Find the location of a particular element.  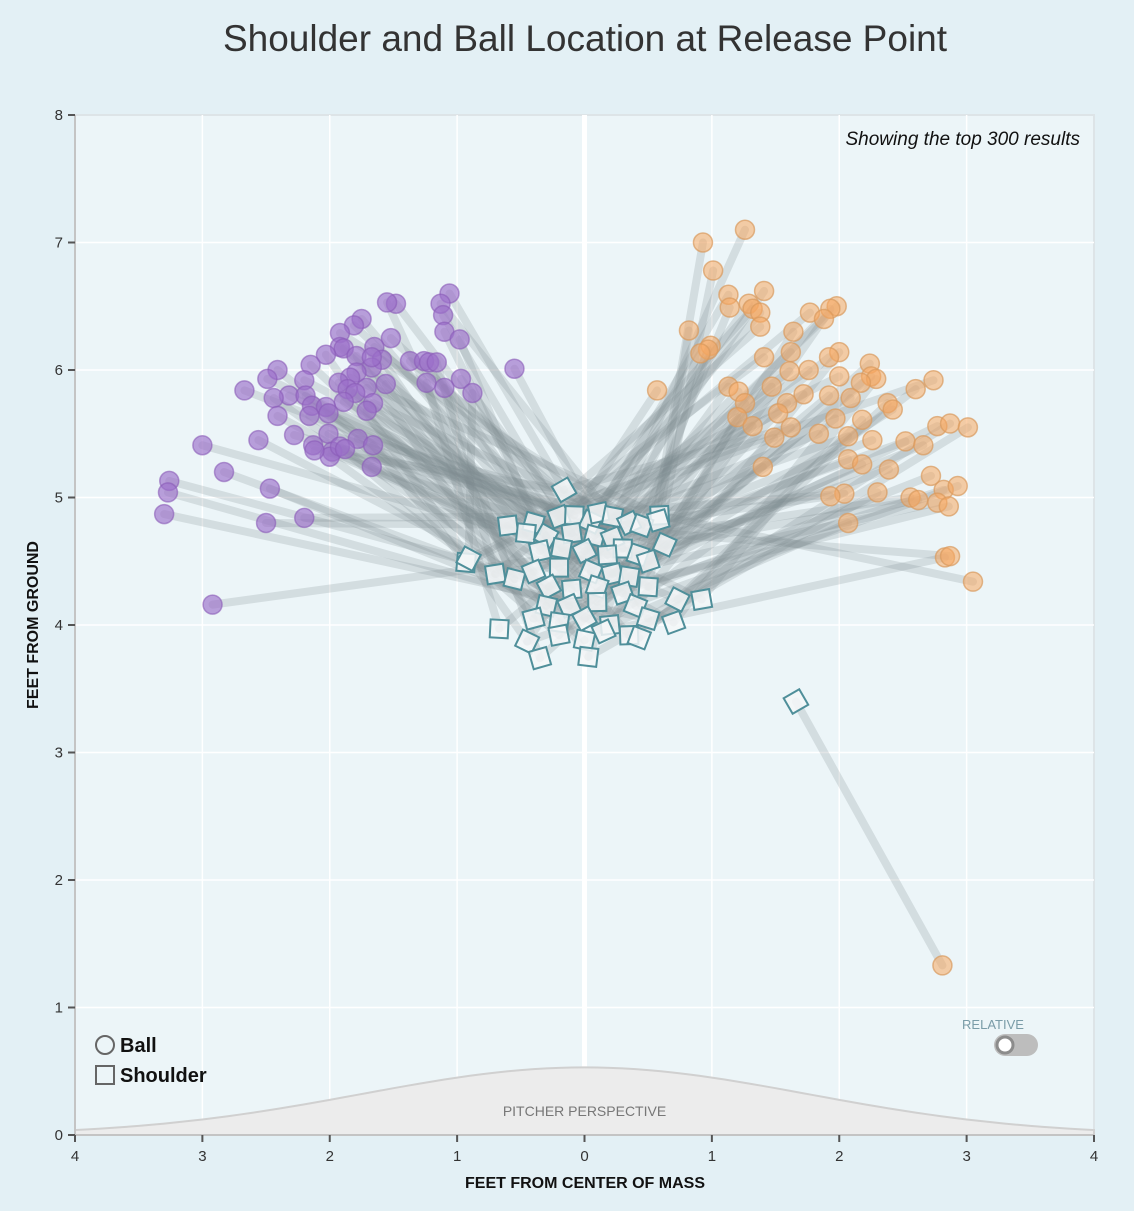

x-tick-label: 1 is located at coordinates (712, 1156).